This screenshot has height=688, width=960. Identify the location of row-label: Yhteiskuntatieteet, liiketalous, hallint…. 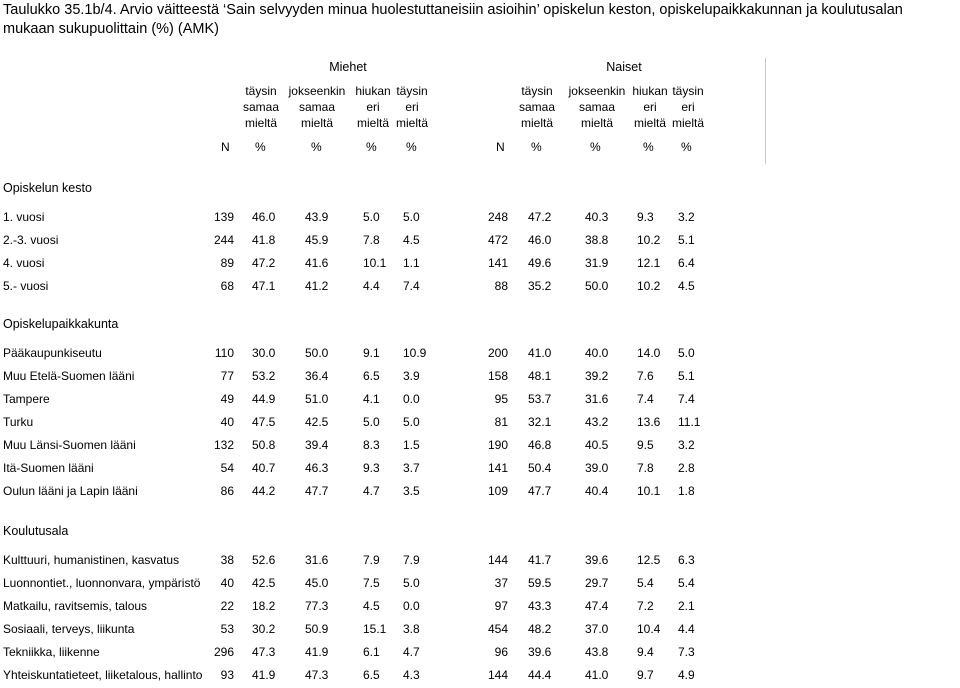
(103, 675).